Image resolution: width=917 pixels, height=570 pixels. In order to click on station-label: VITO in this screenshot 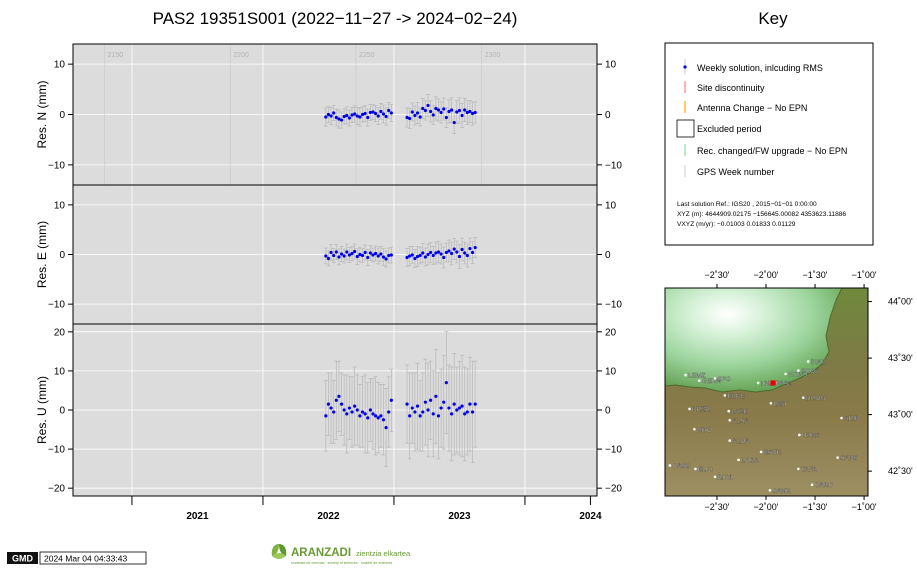, I will do `click(704, 430)`.